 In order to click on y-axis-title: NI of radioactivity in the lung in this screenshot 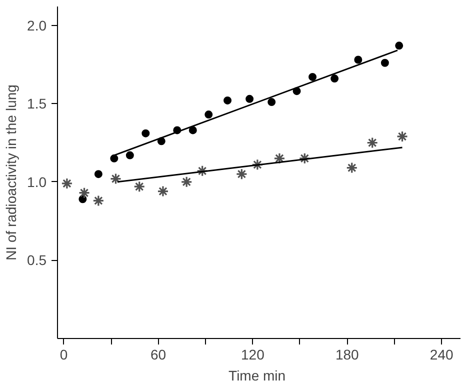, I will do `click(11, 172)`.